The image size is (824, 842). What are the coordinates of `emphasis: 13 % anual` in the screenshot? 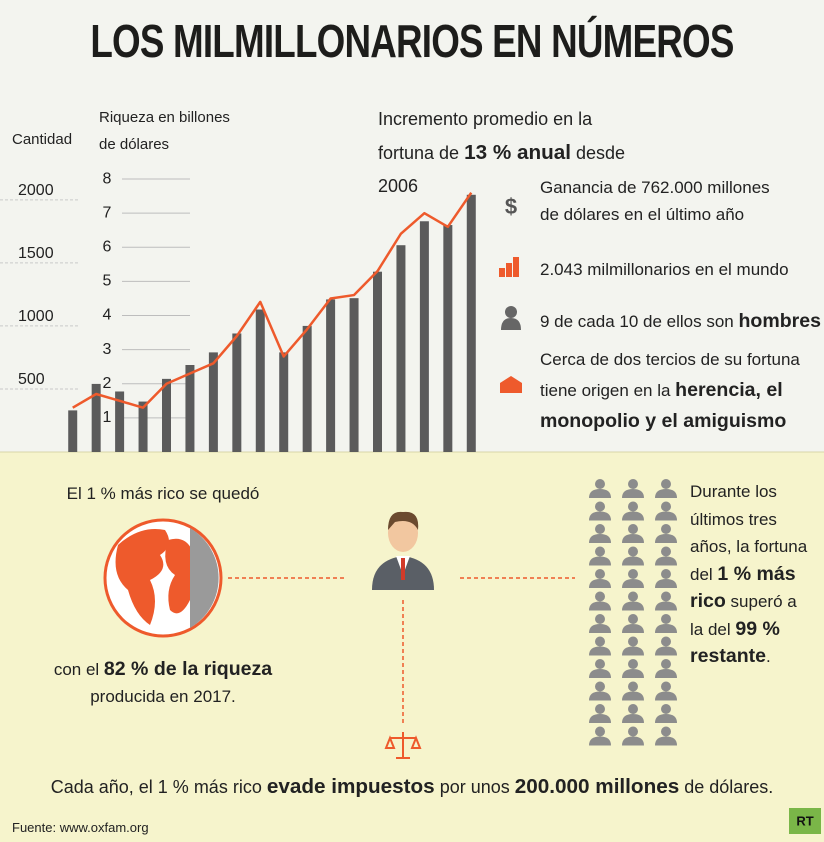 It's located at (517, 152).